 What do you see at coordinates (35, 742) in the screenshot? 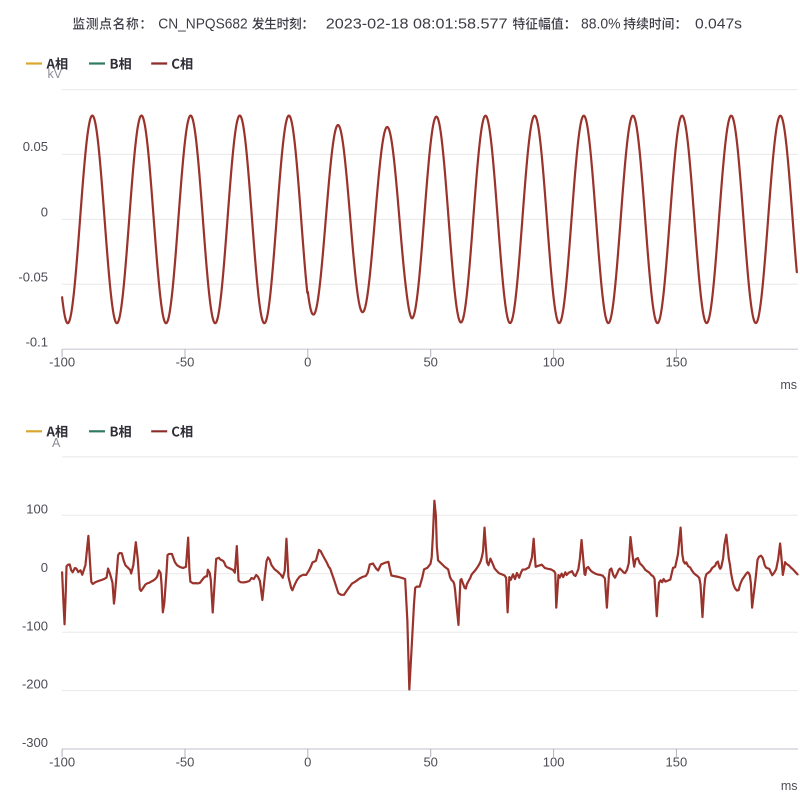
I see `svg-text: -300` at bounding box center [35, 742].